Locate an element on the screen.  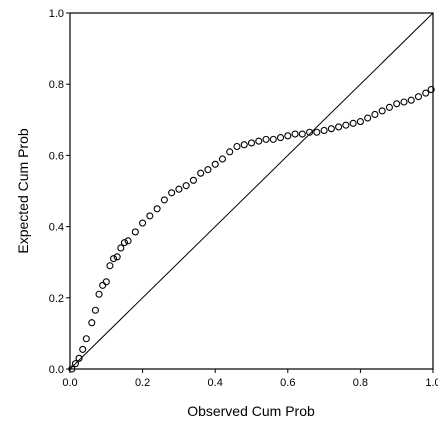
y-tick-label: 0.4 is located at coordinates (56, 228).